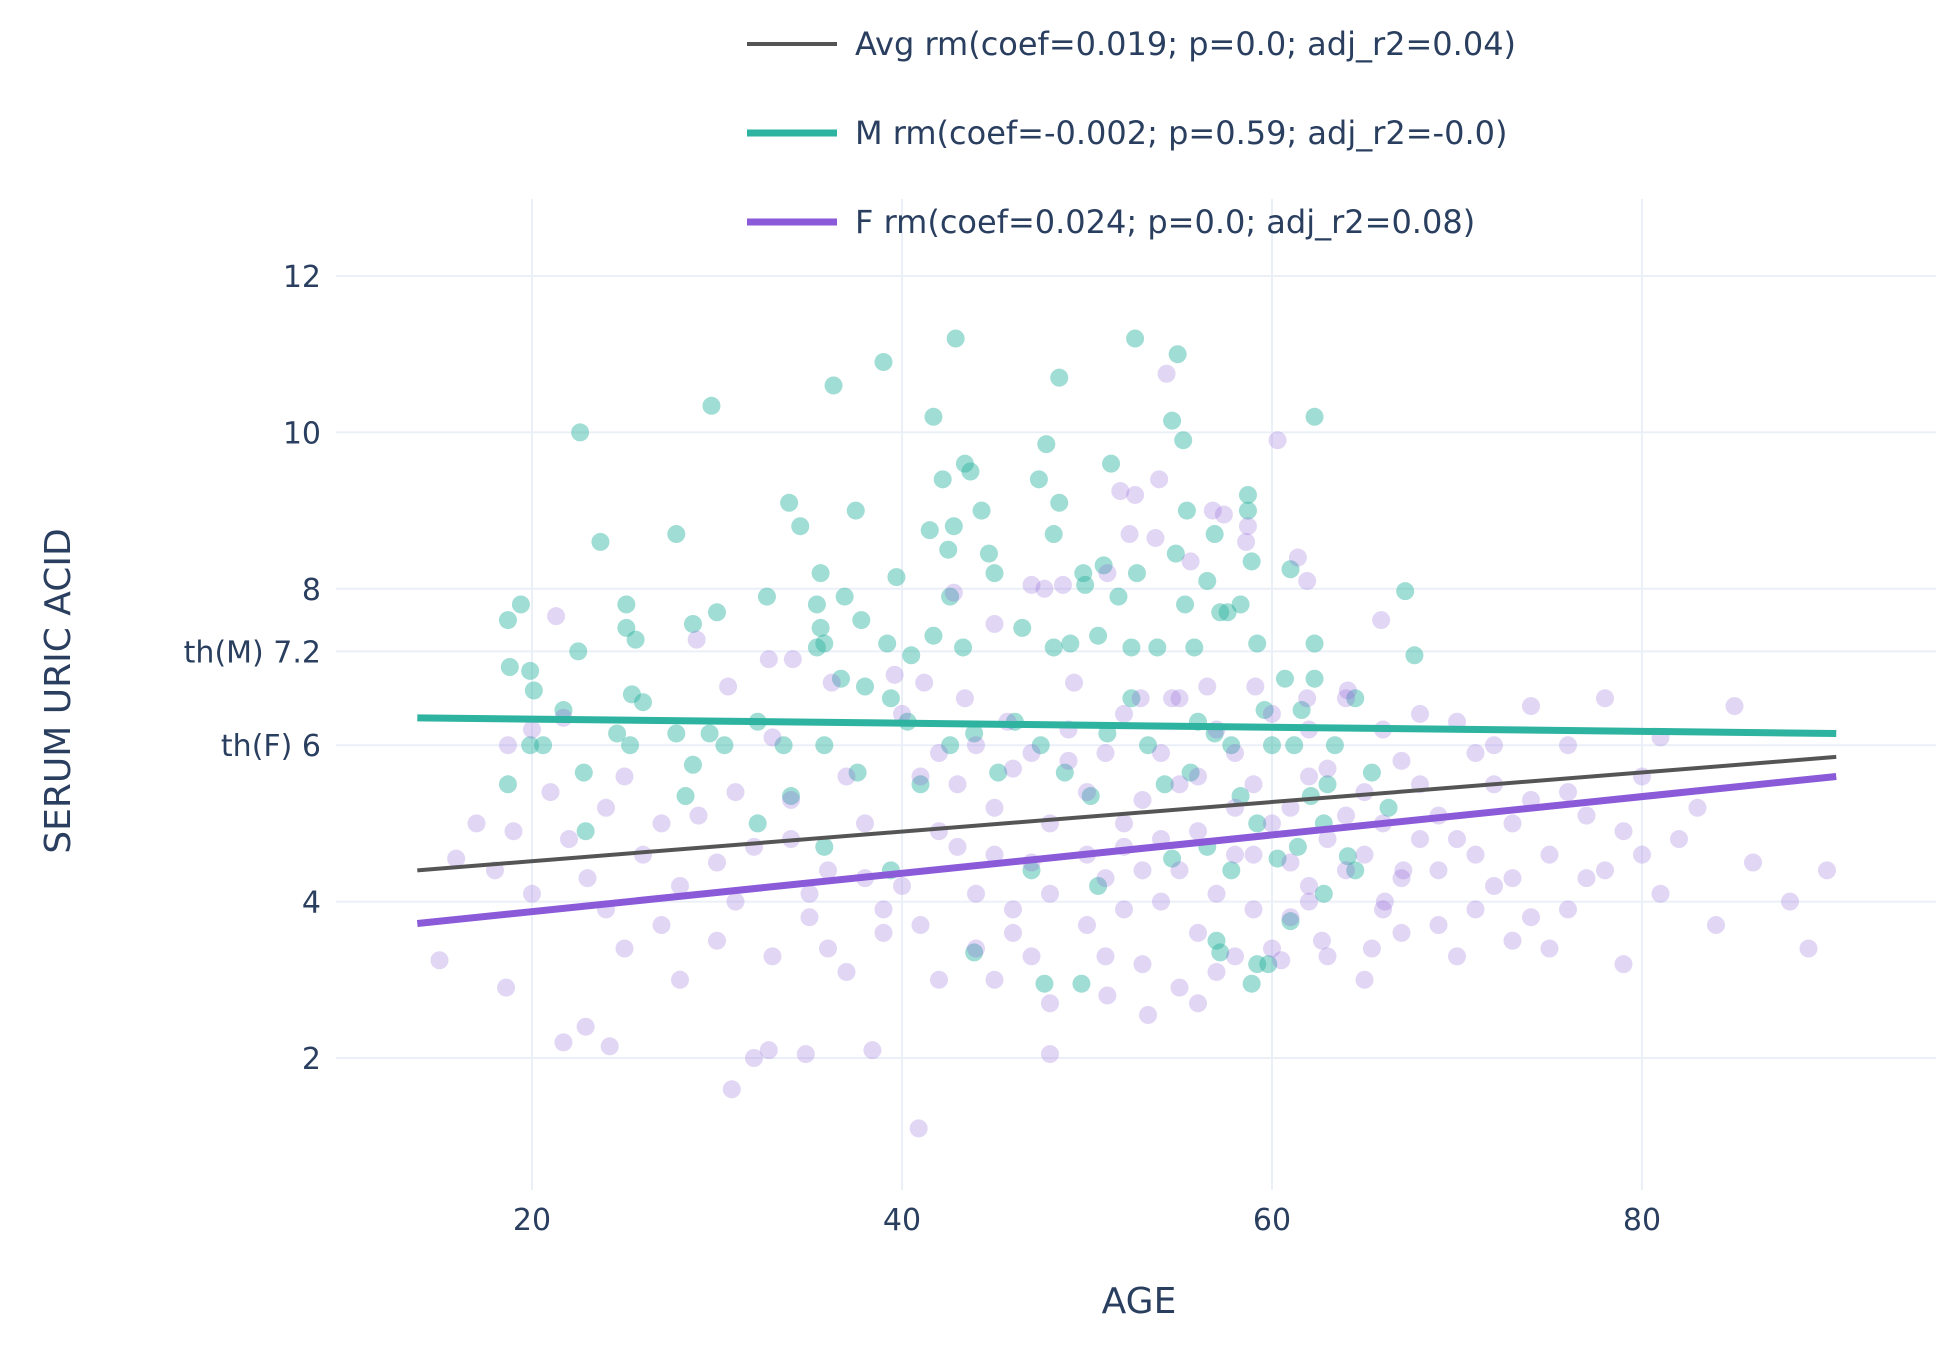 Image resolution: width=1942 pixels, height=1349 pixels. Describe the element at coordinates (1165, 222) in the screenshot. I see `legend-label: F rm(coef=0.024; p=0.0; adj_r2=0.08)` at that location.